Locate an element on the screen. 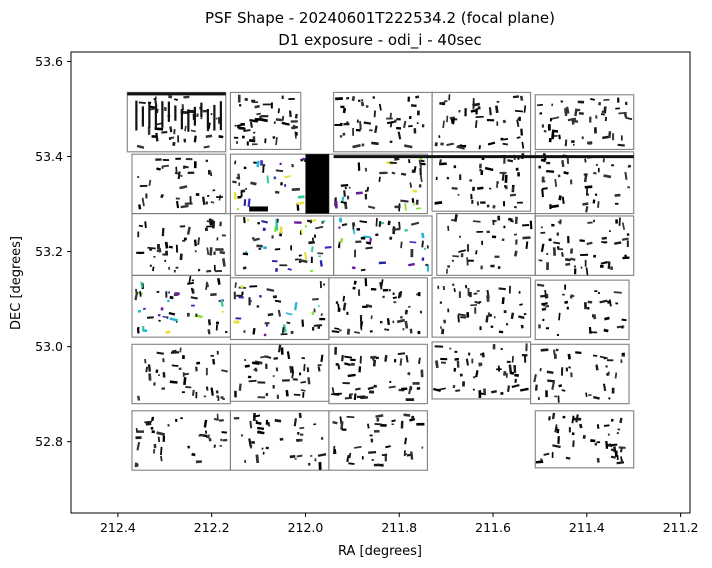  x-tick-label: 211.2 is located at coordinates (681, 527).